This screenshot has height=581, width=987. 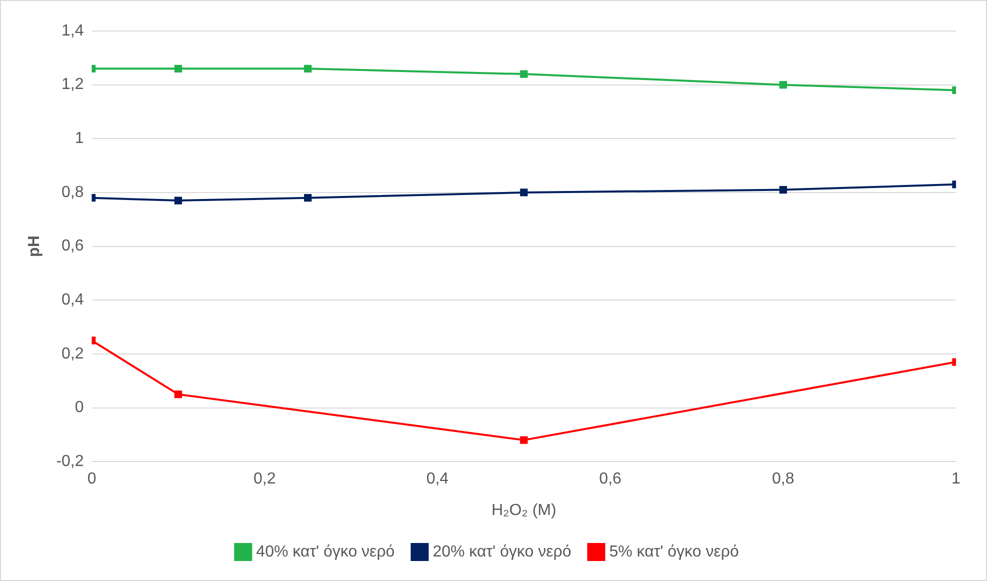 I want to click on x-tick-label: 1, so click(x=956, y=479).